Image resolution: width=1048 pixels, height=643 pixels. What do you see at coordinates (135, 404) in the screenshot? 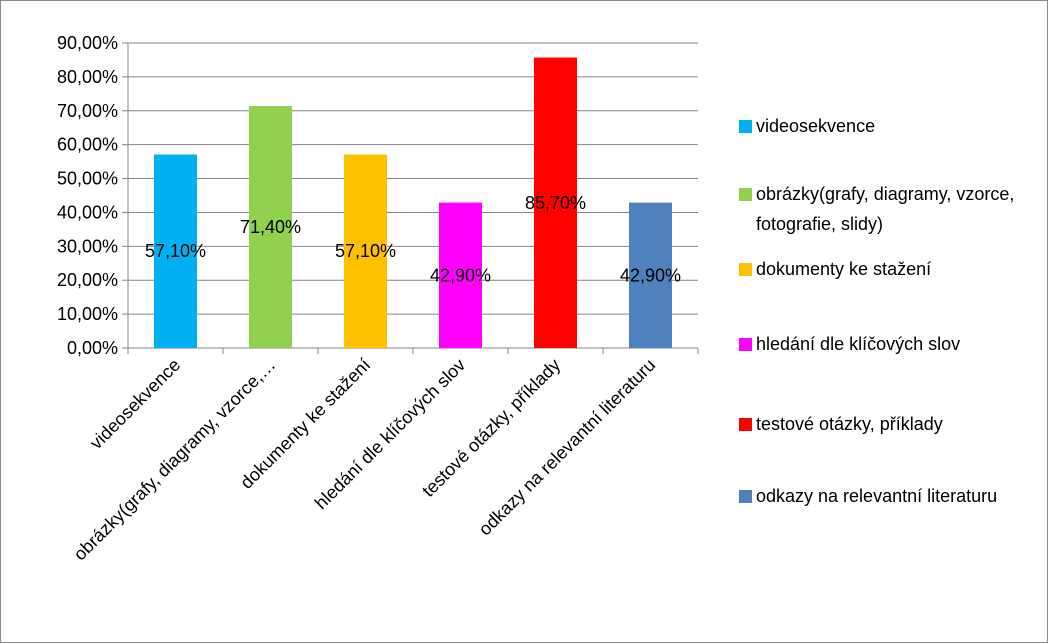
I see `x-category-label: videosekvence` at bounding box center [135, 404].